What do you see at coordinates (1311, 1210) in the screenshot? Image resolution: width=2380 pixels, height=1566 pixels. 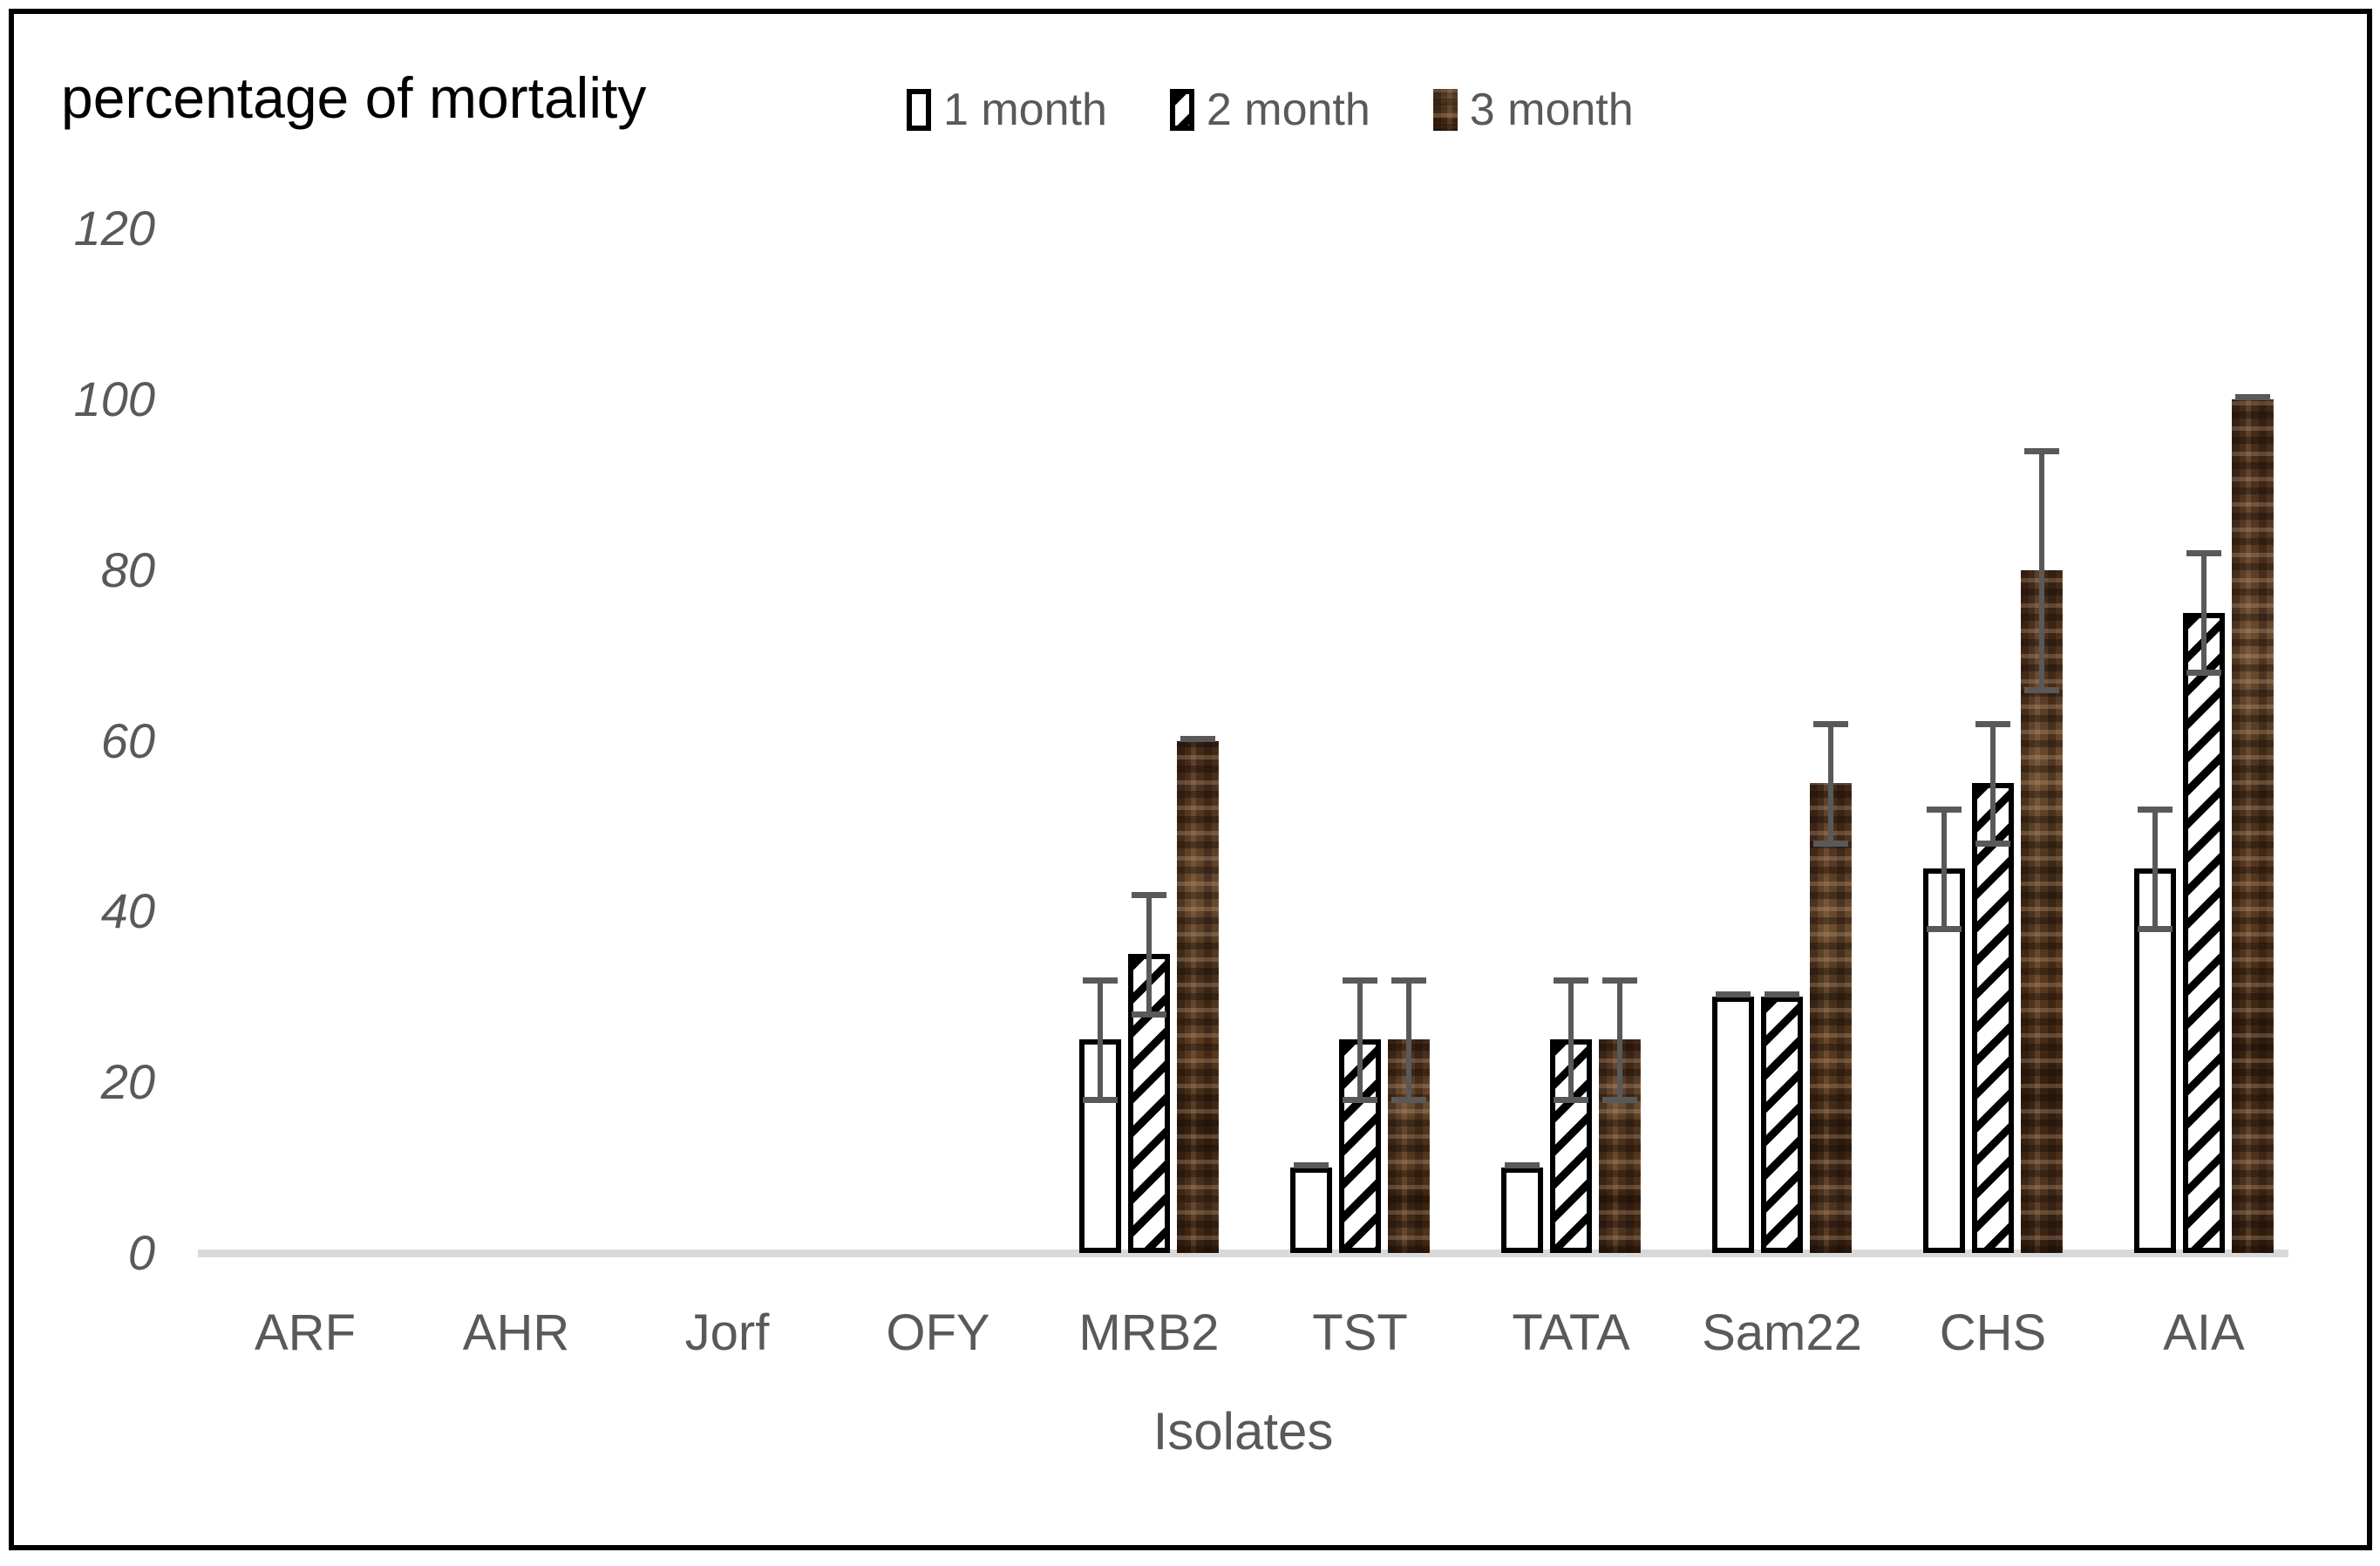 I see `bar-white-TST` at bounding box center [1311, 1210].